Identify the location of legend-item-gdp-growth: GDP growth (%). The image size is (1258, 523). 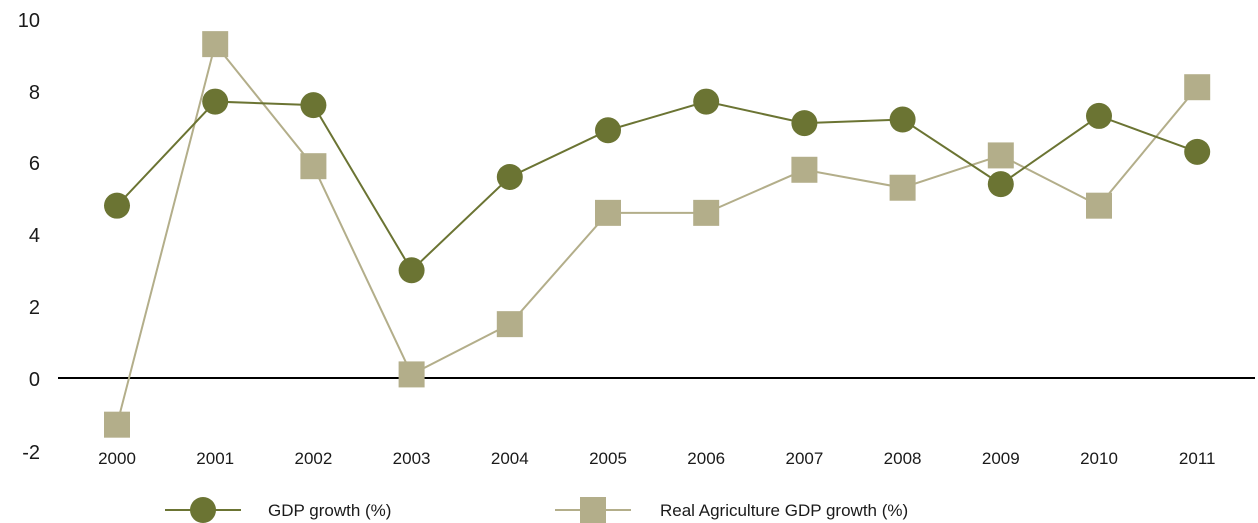
(278, 510).